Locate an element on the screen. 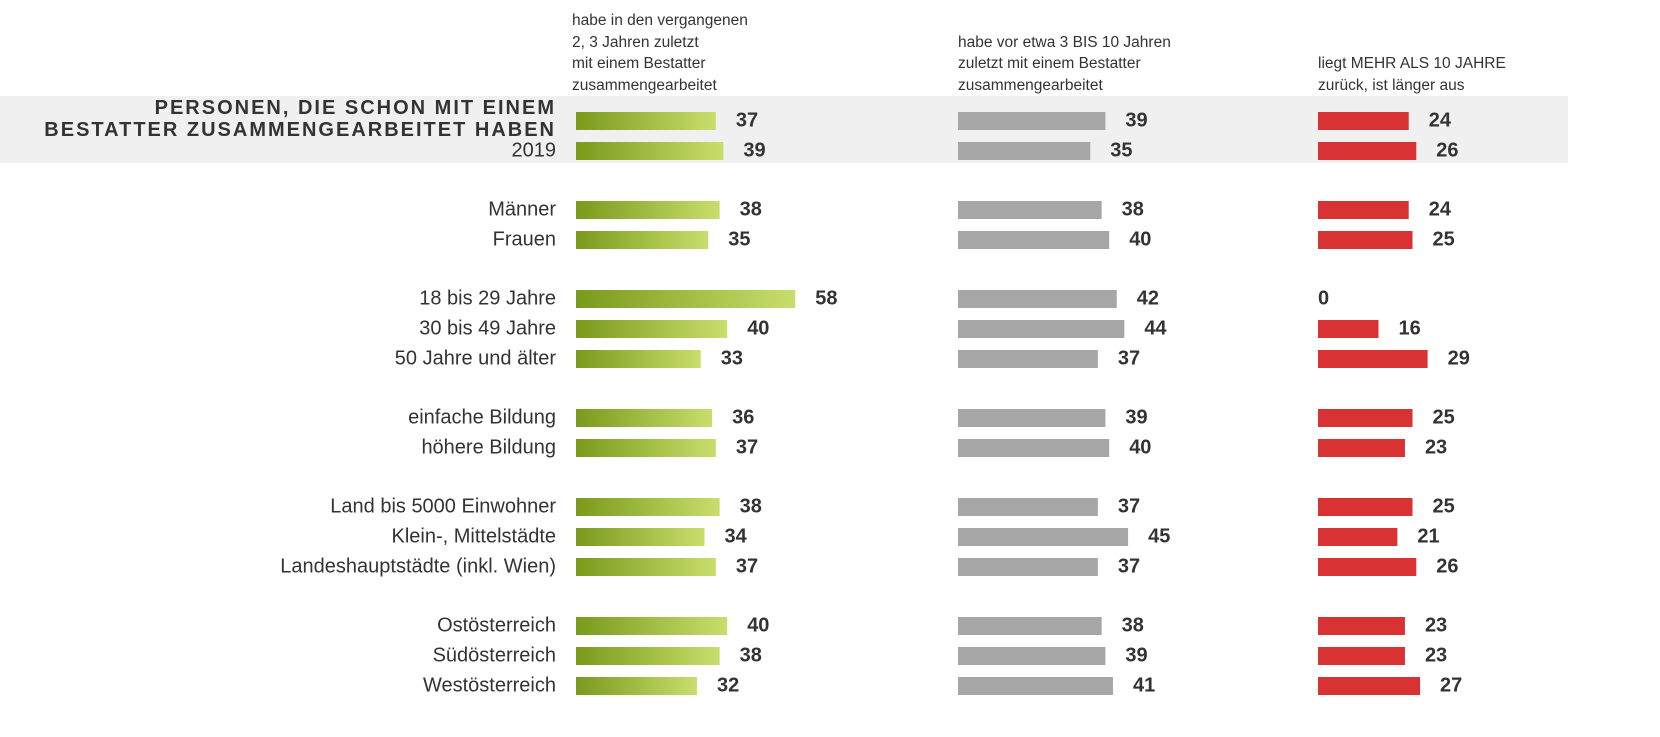  category-label: Männer is located at coordinates (522, 209).